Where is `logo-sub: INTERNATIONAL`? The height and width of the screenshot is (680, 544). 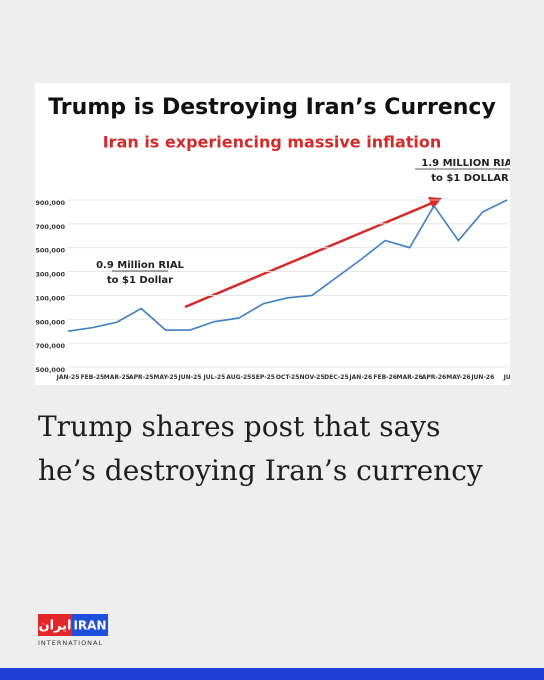
logo-sub: INTERNATIONAL is located at coordinates (70, 643).